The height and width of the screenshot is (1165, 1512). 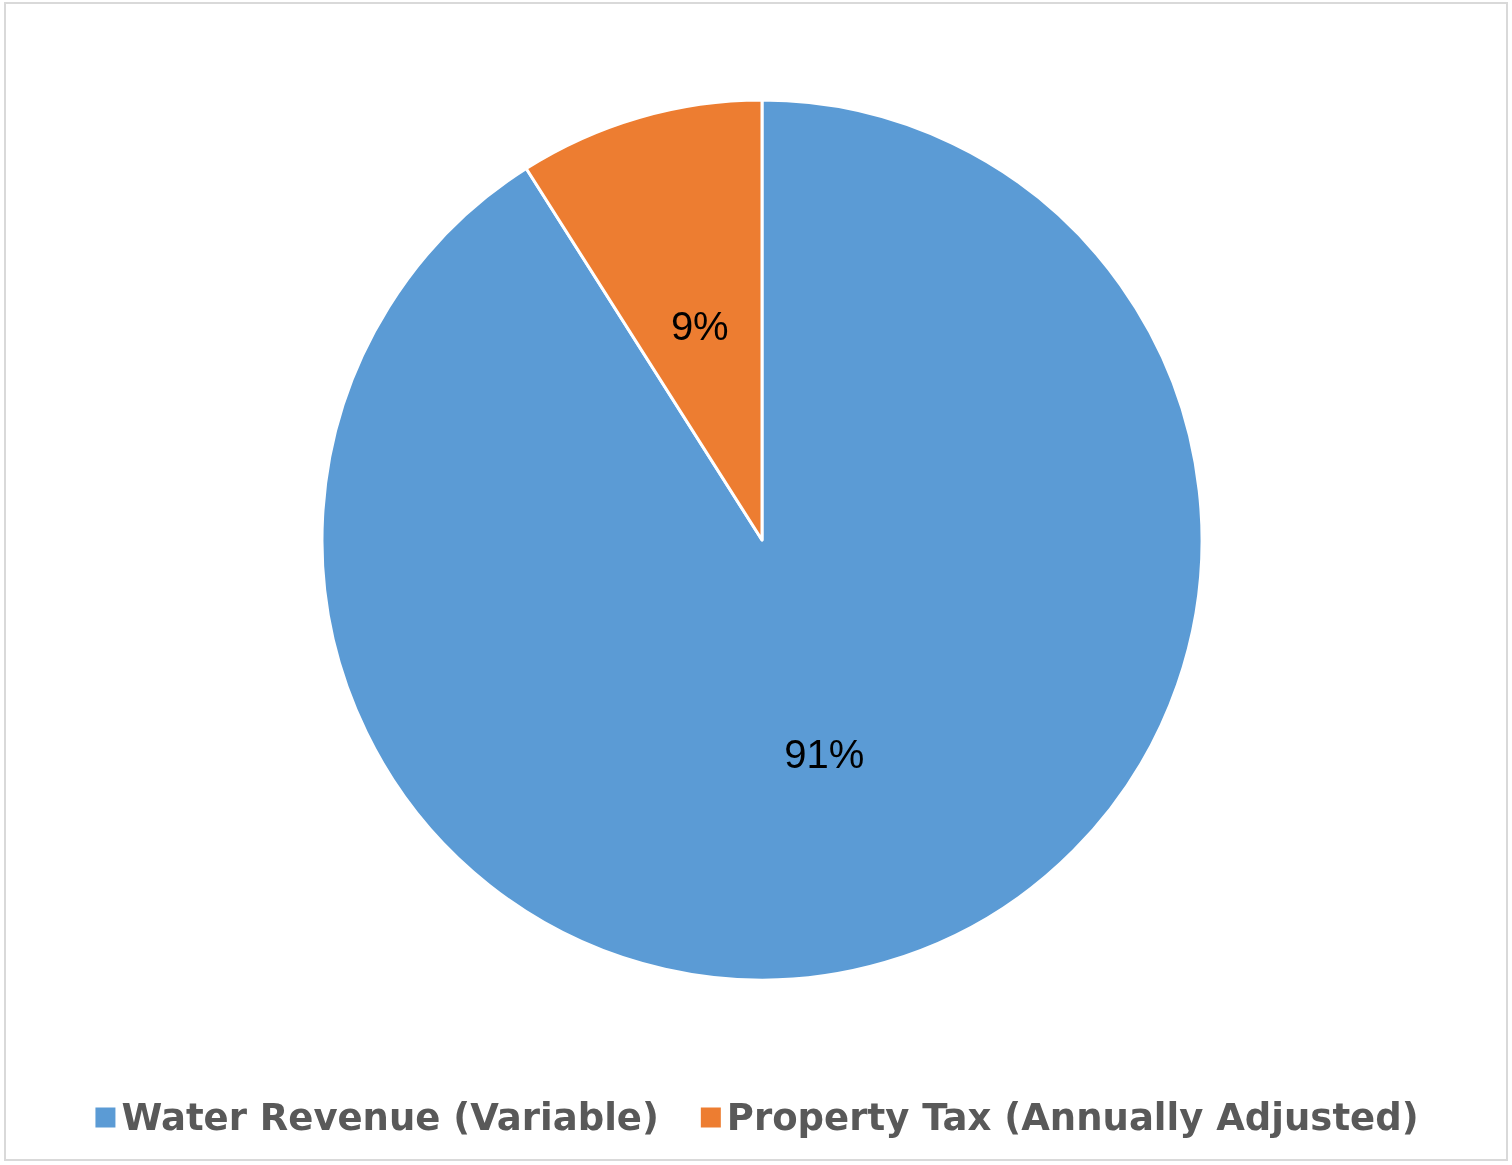 What do you see at coordinates (1072, 1117) in the screenshot?
I see `legend-label: Property Tax (Annually Adjusted)` at bounding box center [1072, 1117].